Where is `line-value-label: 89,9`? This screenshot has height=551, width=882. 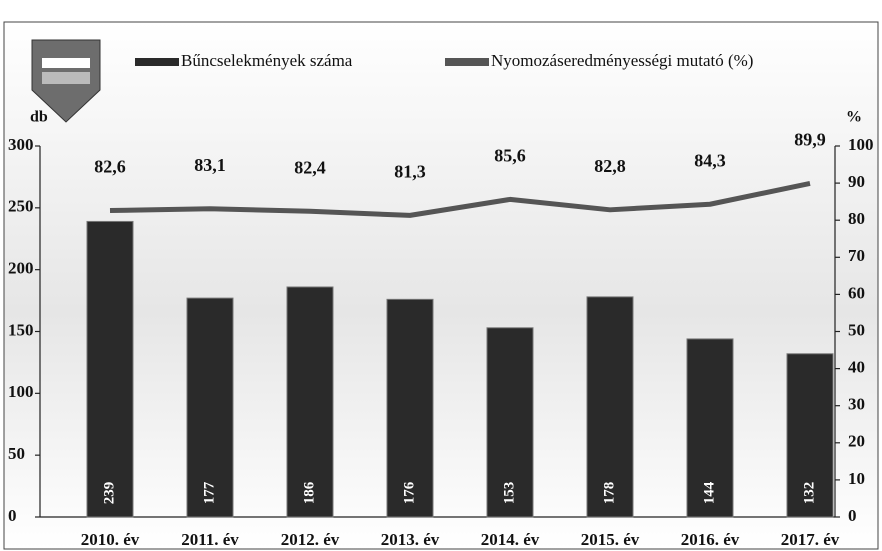
line-value-label: 89,9 is located at coordinates (810, 140).